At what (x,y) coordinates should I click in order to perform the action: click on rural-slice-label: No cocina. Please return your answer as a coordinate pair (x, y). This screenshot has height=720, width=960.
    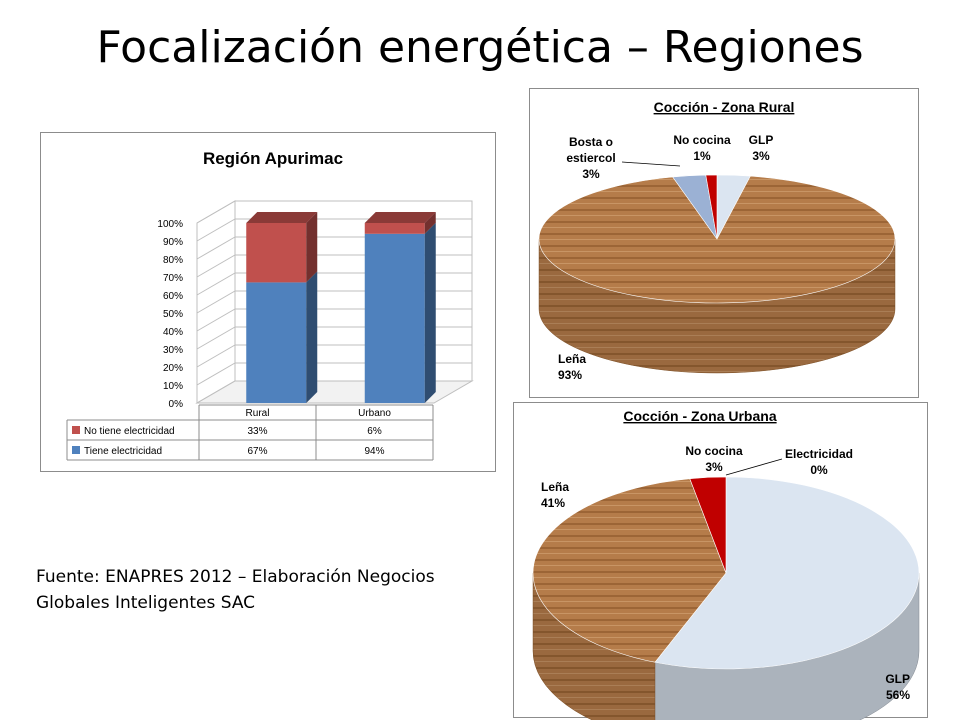
    Looking at the image, I should click on (702, 140).